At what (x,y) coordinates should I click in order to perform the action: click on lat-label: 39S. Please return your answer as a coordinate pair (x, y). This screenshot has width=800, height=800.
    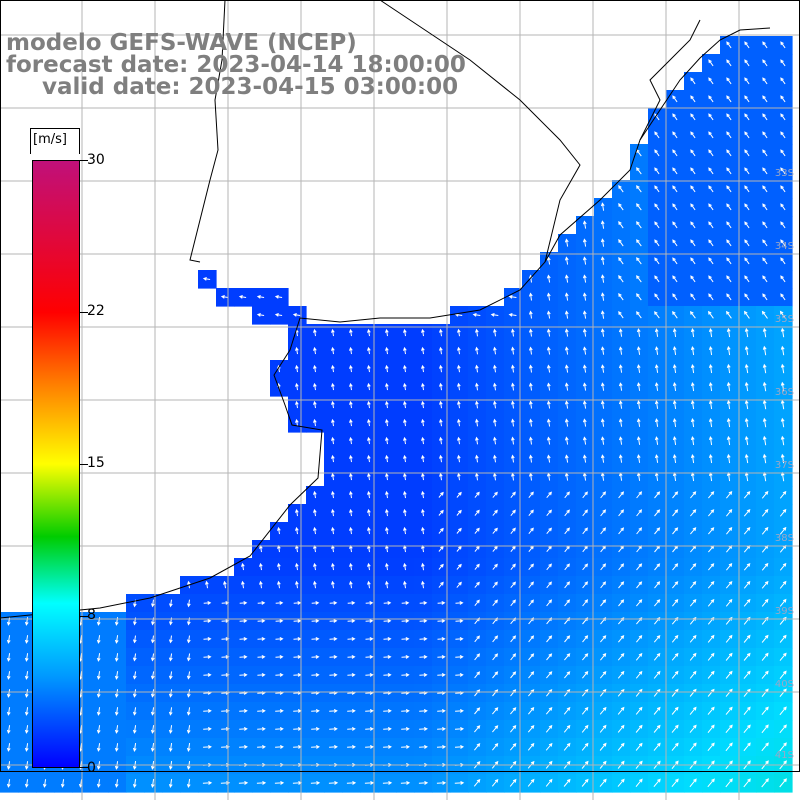
    Looking at the image, I should click on (784, 611).